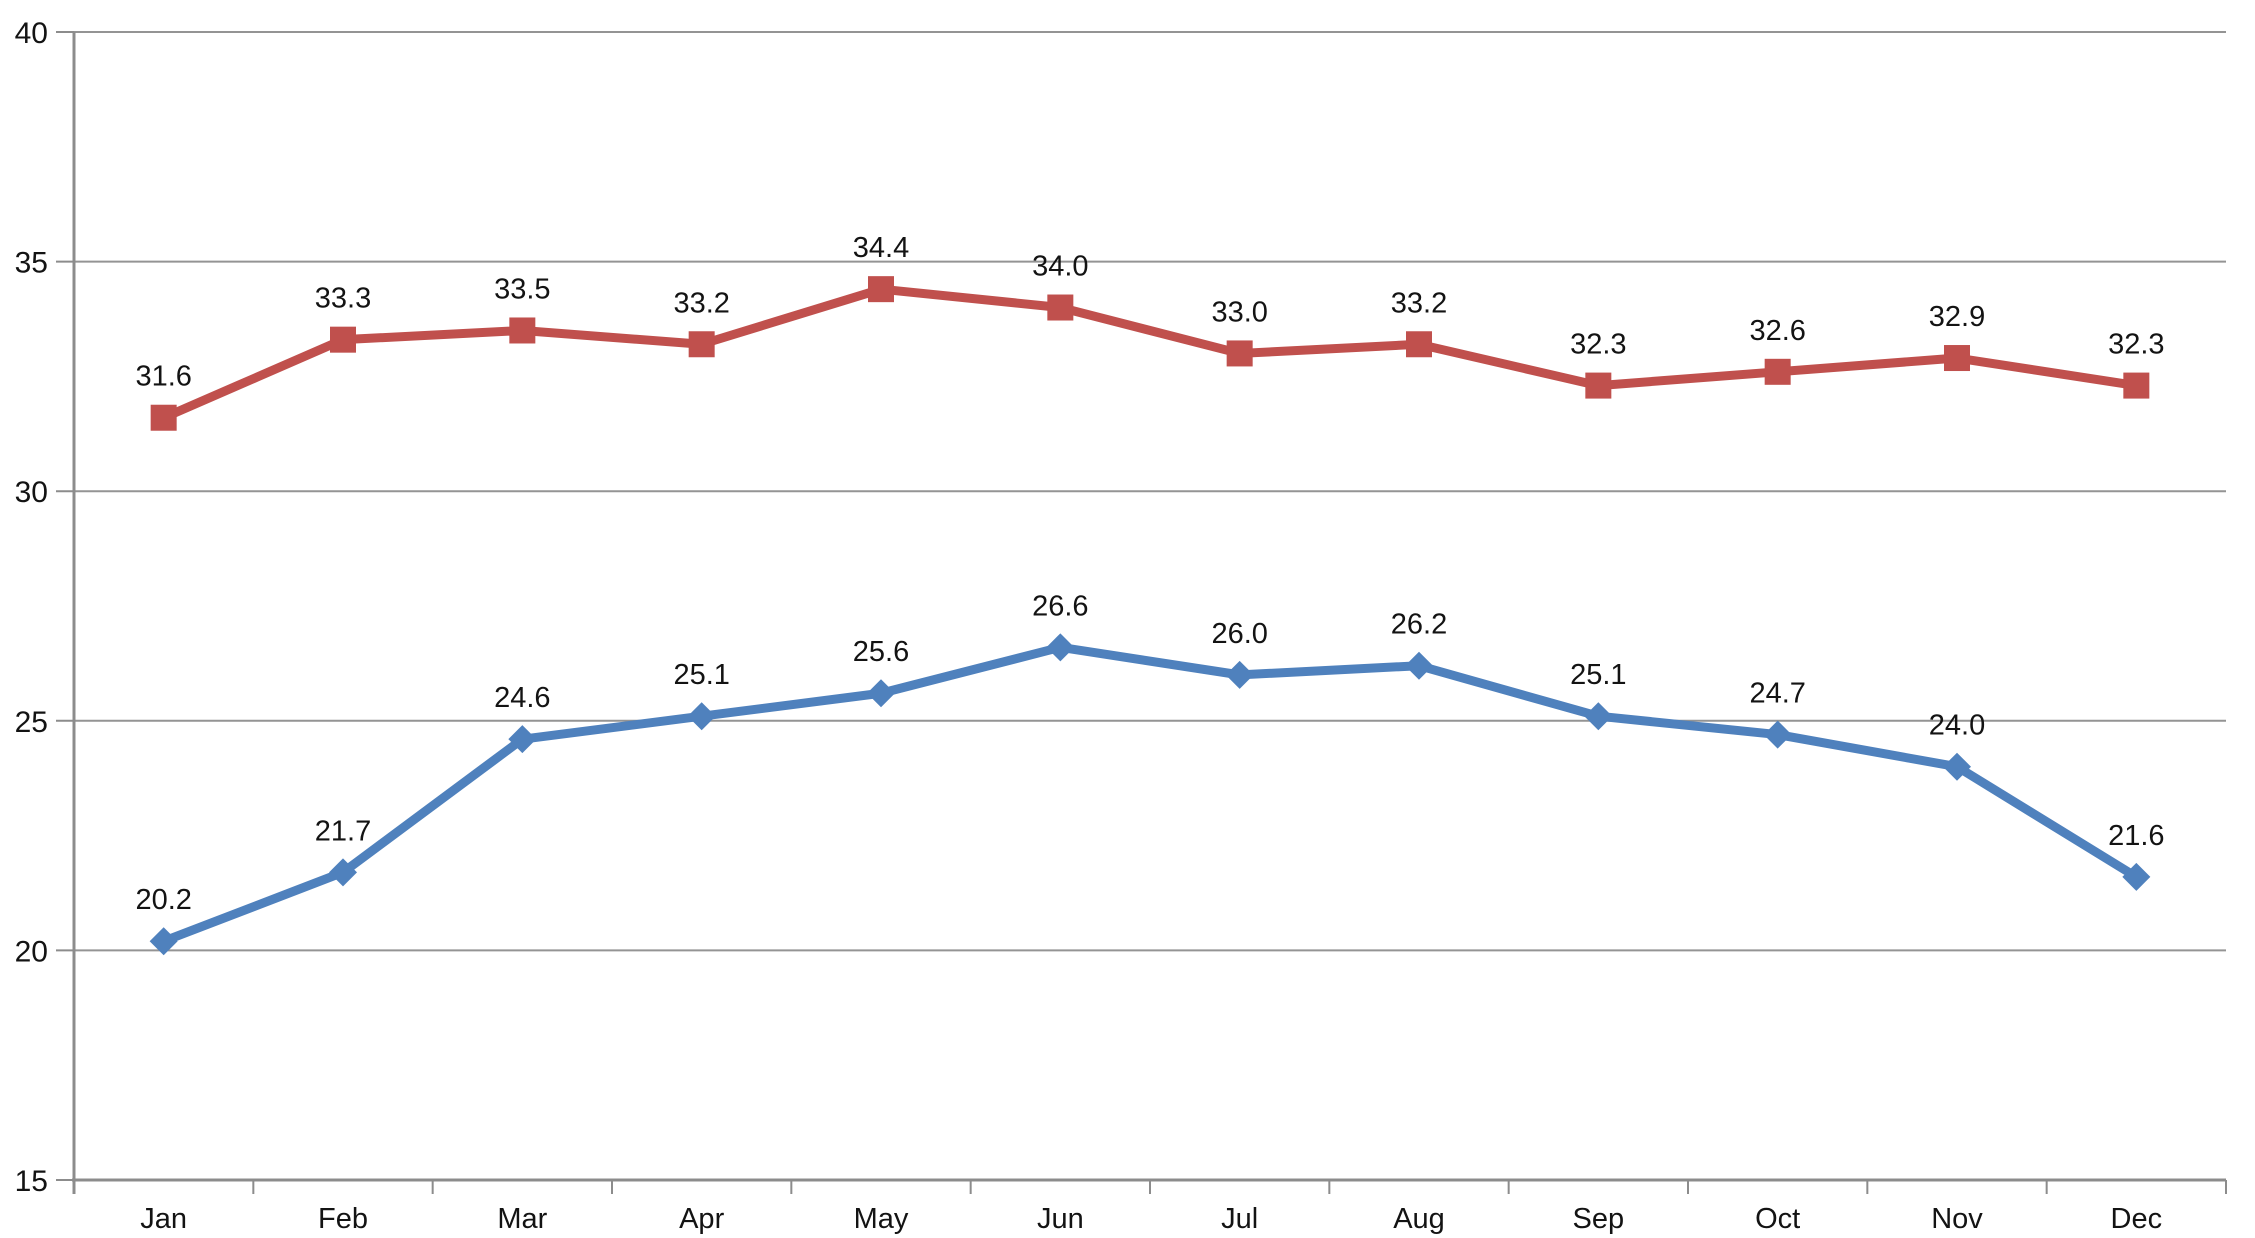 This screenshot has width=2255, height=1238. What do you see at coordinates (1777, 1219) in the screenshot?
I see `x-axis-tick-label: Oct` at bounding box center [1777, 1219].